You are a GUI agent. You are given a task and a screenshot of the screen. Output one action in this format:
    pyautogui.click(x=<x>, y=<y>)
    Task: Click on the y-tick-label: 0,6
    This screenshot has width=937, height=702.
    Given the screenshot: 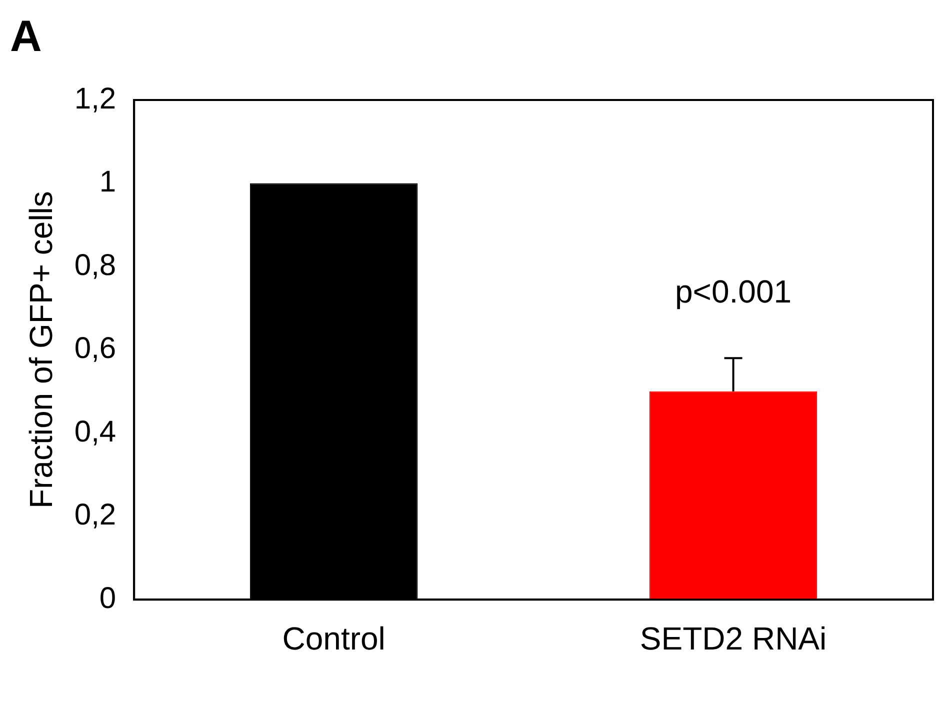 What is the action you would take?
    pyautogui.click(x=95, y=349)
    